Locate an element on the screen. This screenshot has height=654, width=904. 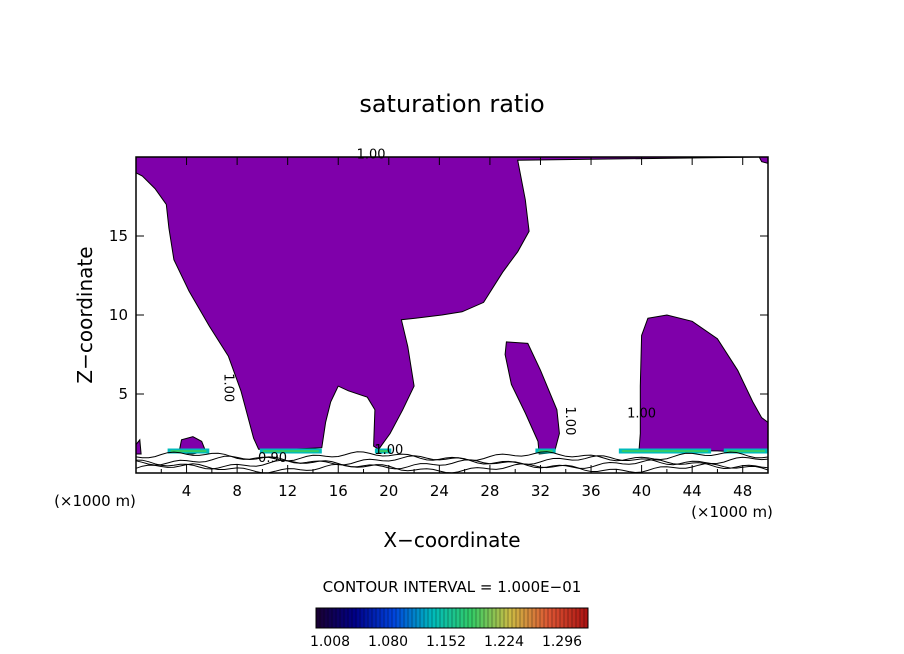
x-tick-label: 48 is located at coordinates (742, 491).